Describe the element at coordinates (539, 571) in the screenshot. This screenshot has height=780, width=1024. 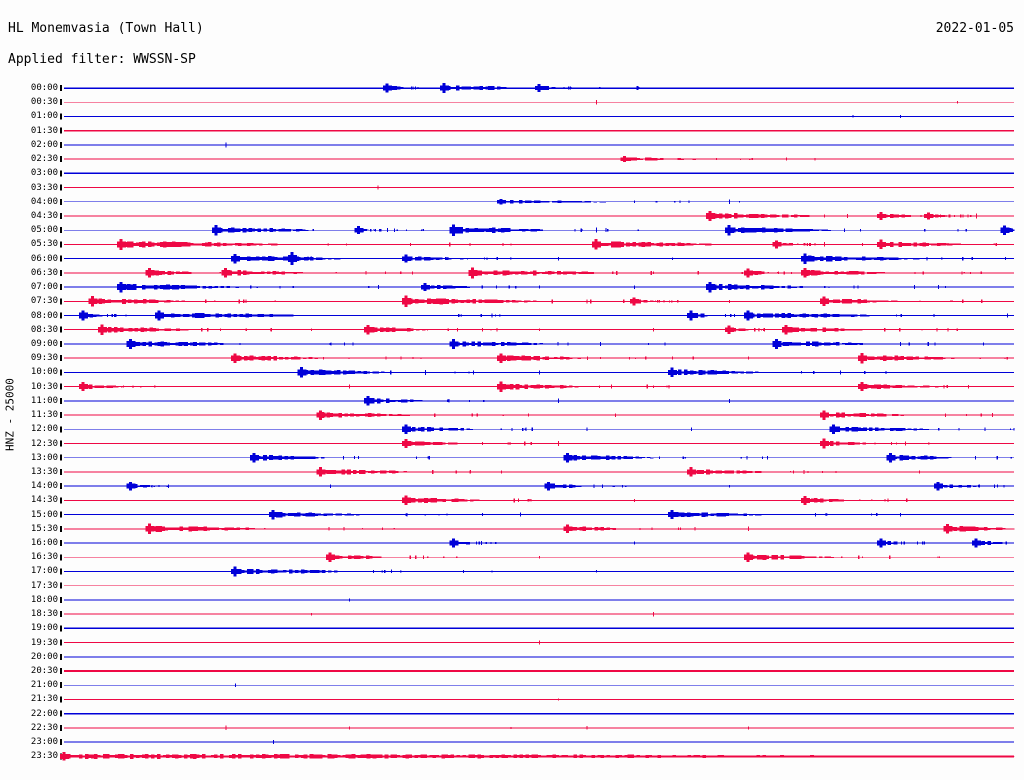
I see `trace-baseline` at that location.